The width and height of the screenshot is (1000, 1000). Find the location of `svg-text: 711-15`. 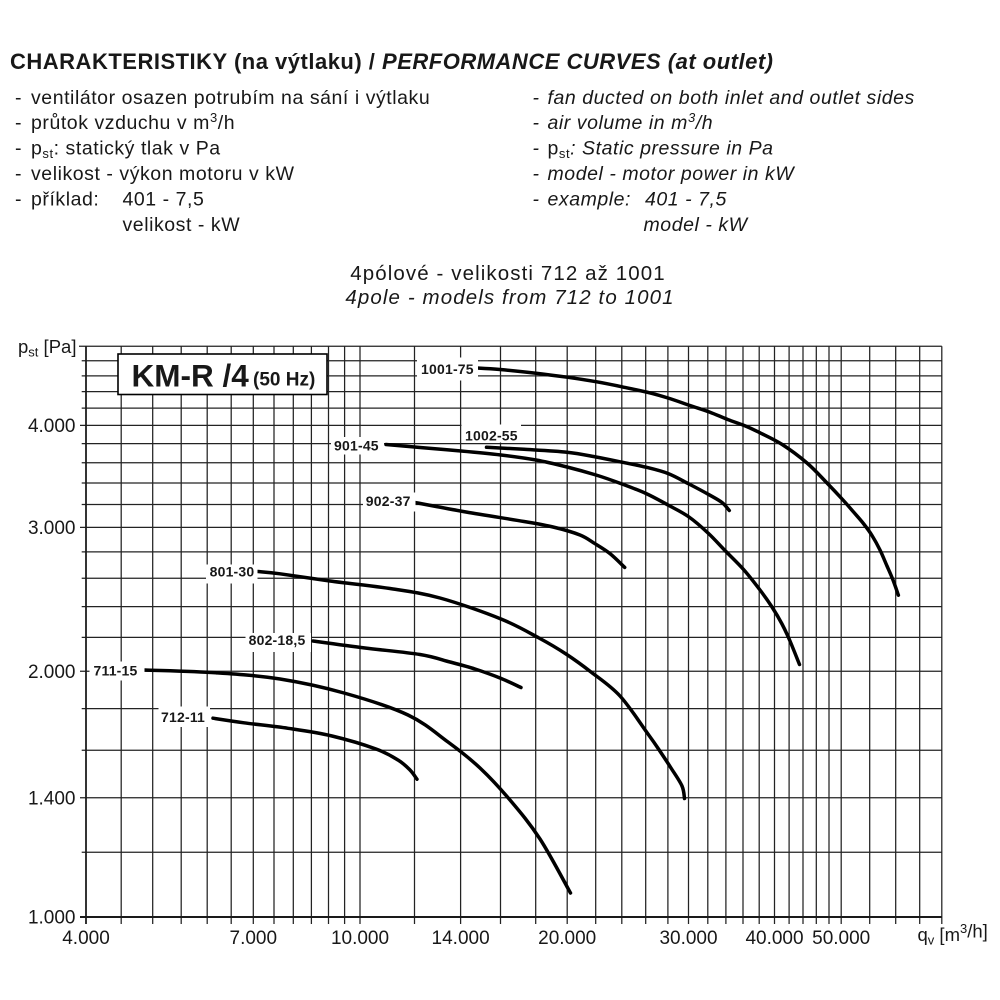

svg-text: 711-15 is located at coordinates (116, 670).